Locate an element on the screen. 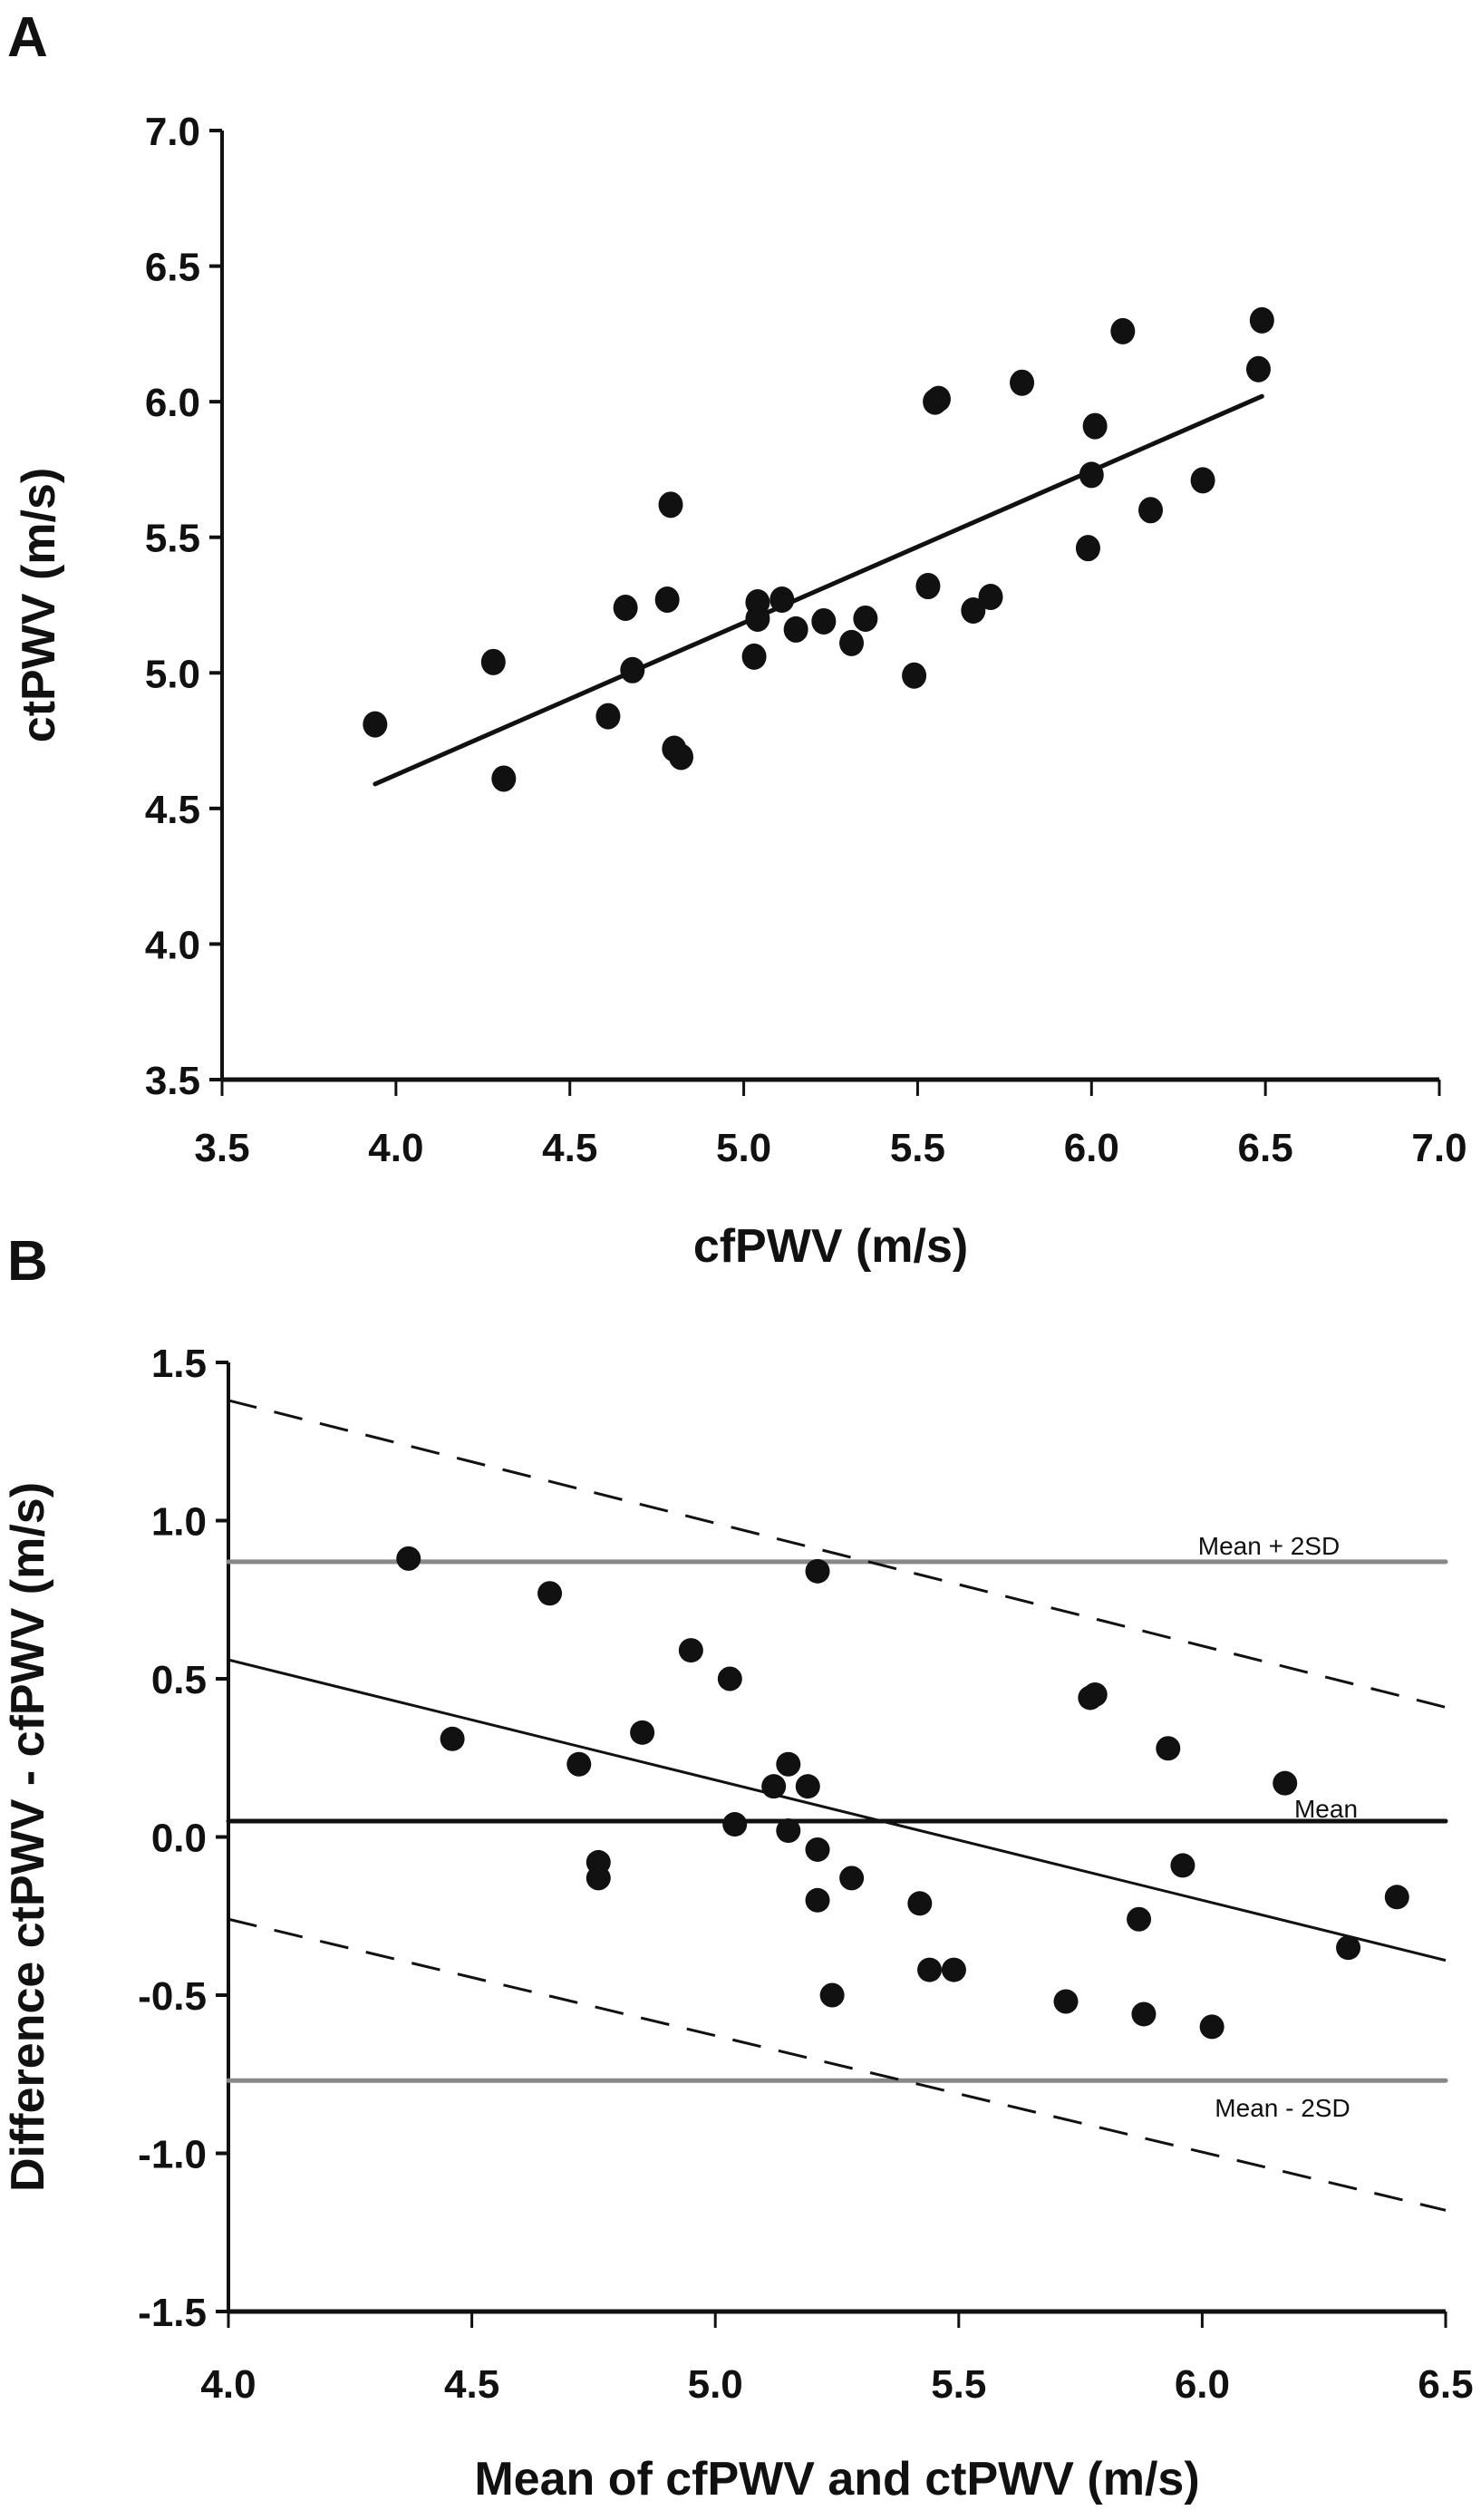 The image size is (1481, 2520). y-tick-label: 4.0 is located at coordinates (172, 945).